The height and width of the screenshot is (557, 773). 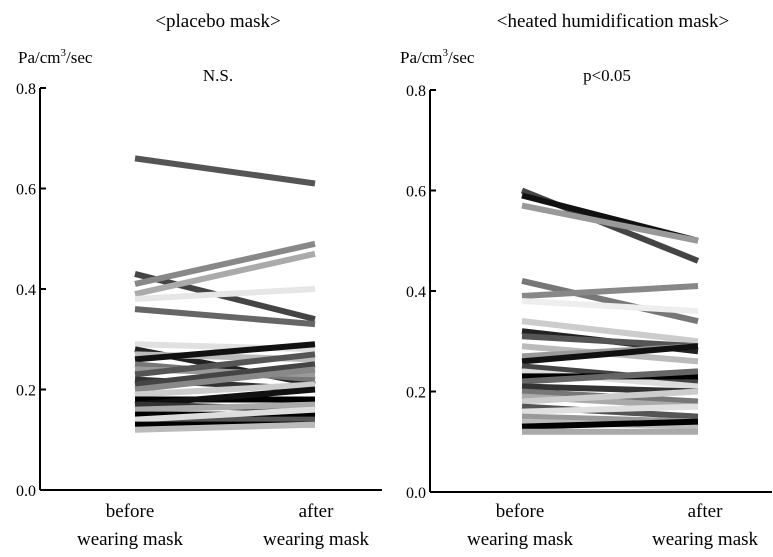 I want to click on chart-title: <placebo mask>, so click(x=217, y=21).